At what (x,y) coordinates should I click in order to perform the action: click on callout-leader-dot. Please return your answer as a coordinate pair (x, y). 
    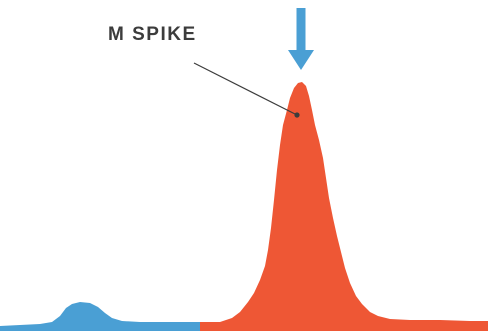
    Looking at the image, I should click on (297, 115).